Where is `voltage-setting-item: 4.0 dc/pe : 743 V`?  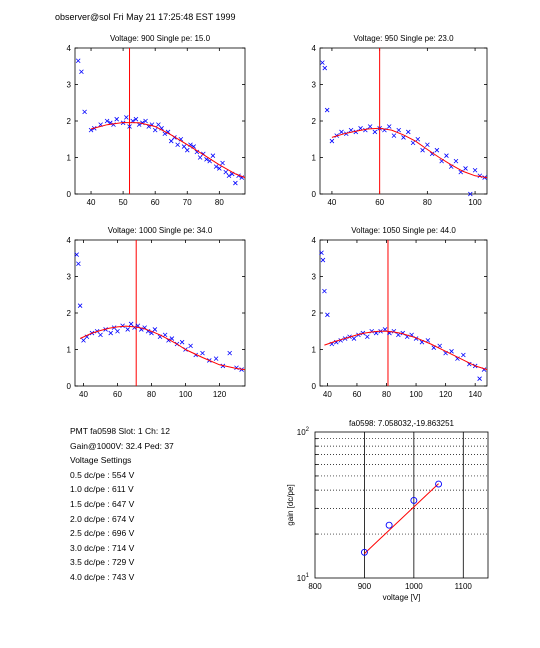
voltage-setting-item: 4.0 dc/pe : 743 V is located at coordinates (102, 576).